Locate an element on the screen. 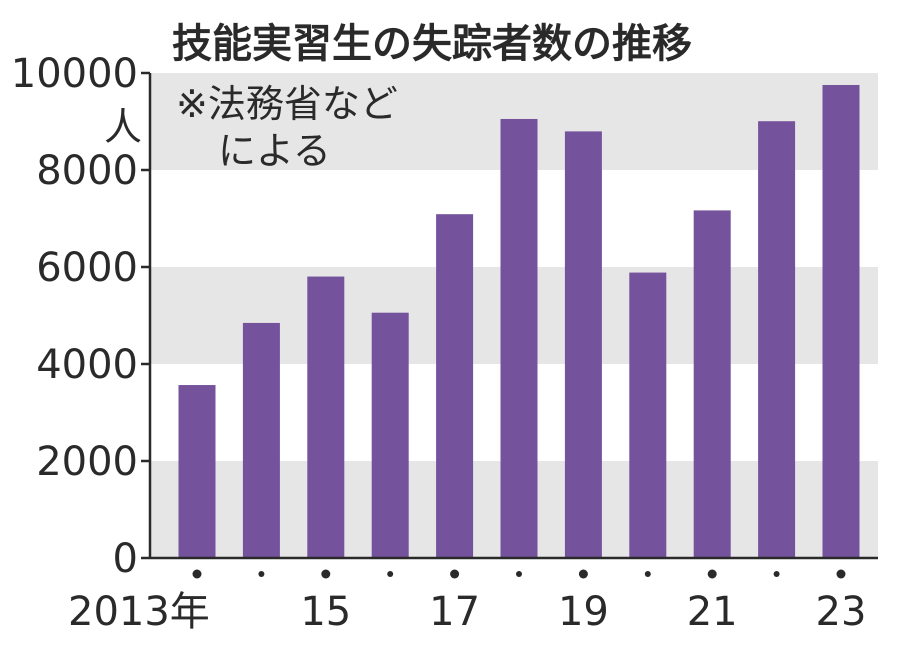 Image resolution: width=900 pixels, height=652 pixels. bar-2023 is located at coordinates (841, 321).